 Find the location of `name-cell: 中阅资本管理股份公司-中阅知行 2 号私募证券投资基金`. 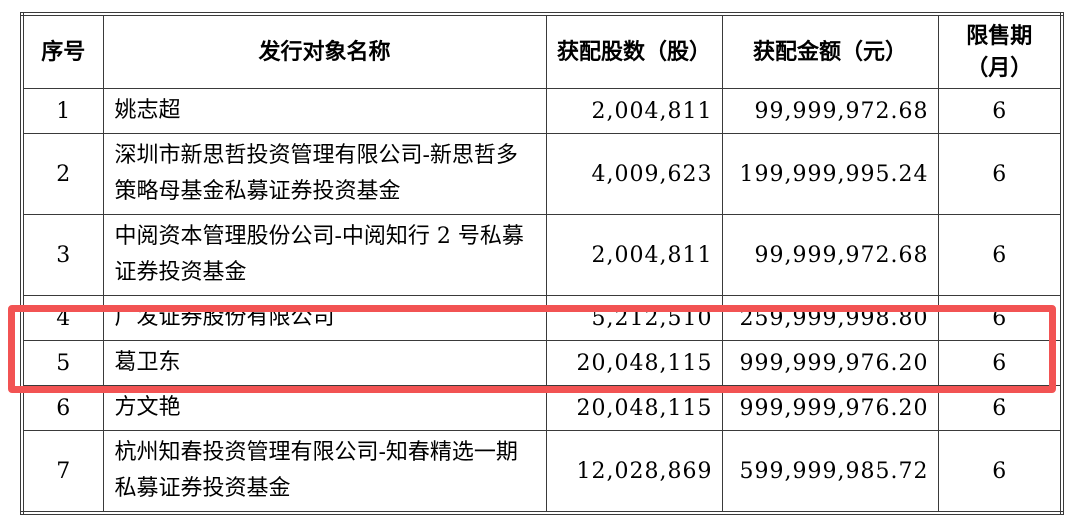

name-cell: 中阅资本管理股份公司-中阅知行 2 号私募证券投资基金 is located at coordinates (324, 255).